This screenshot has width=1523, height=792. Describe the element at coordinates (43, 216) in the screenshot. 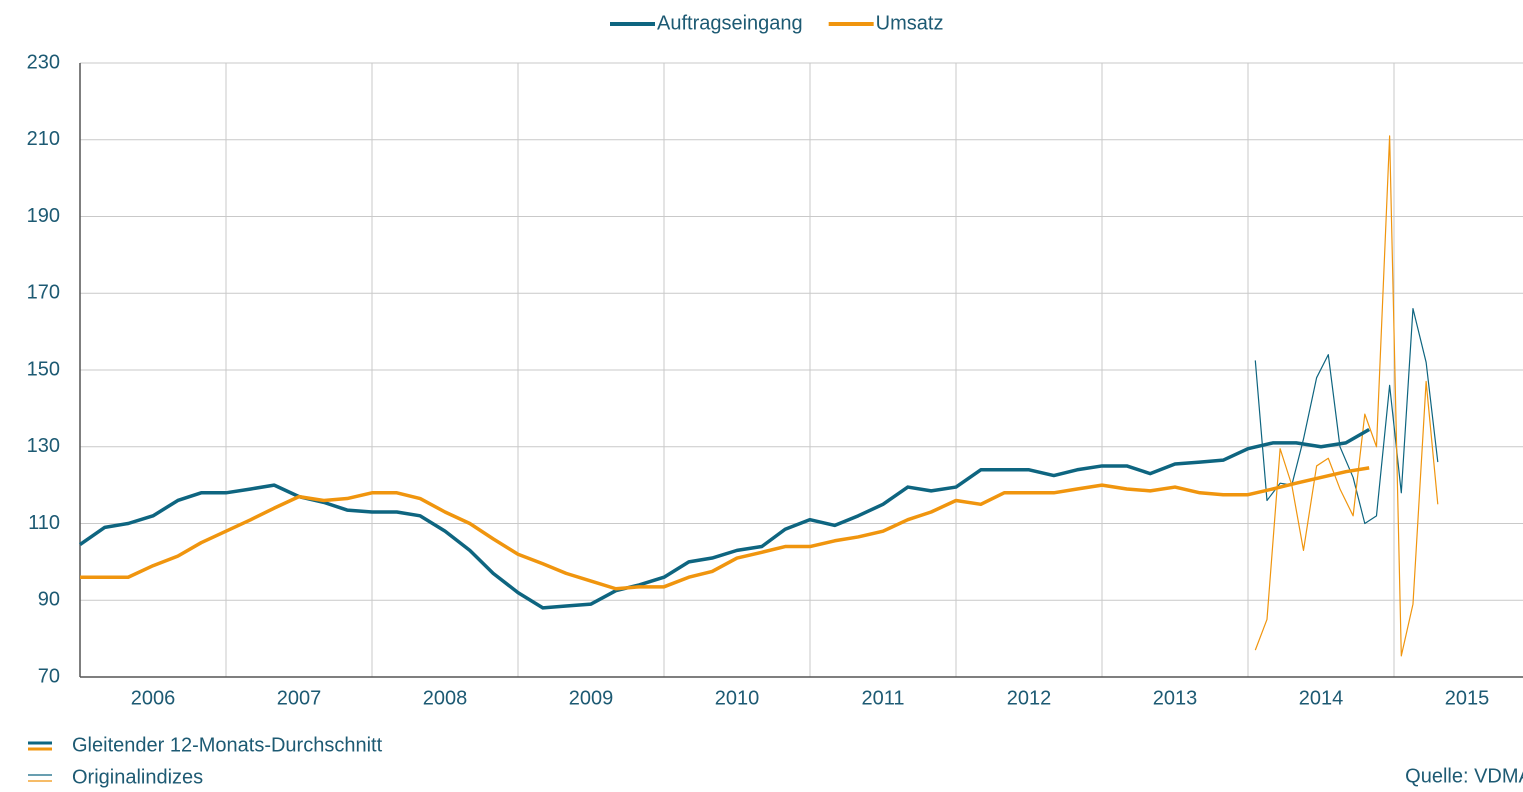

I see `y-tick-label: 190` at that location.